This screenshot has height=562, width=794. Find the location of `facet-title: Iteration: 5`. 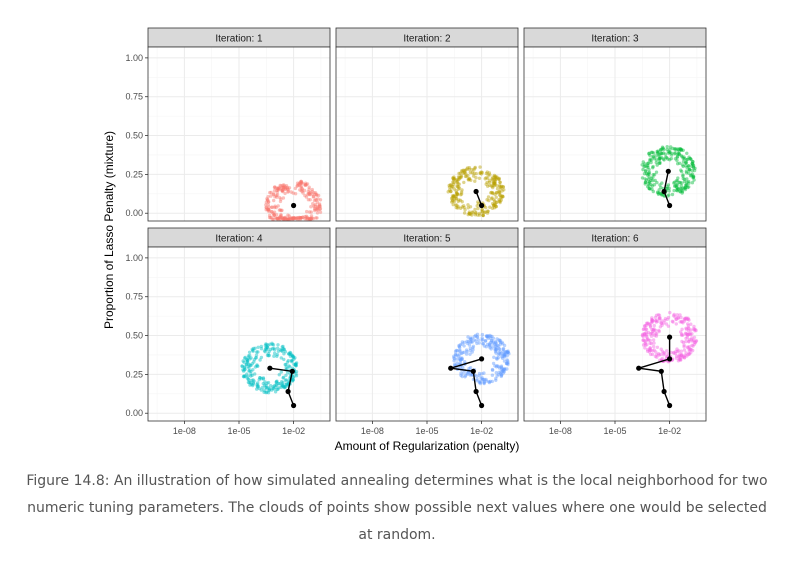

facet-title: Iteration: 5 is located at coordinates (427, 239).